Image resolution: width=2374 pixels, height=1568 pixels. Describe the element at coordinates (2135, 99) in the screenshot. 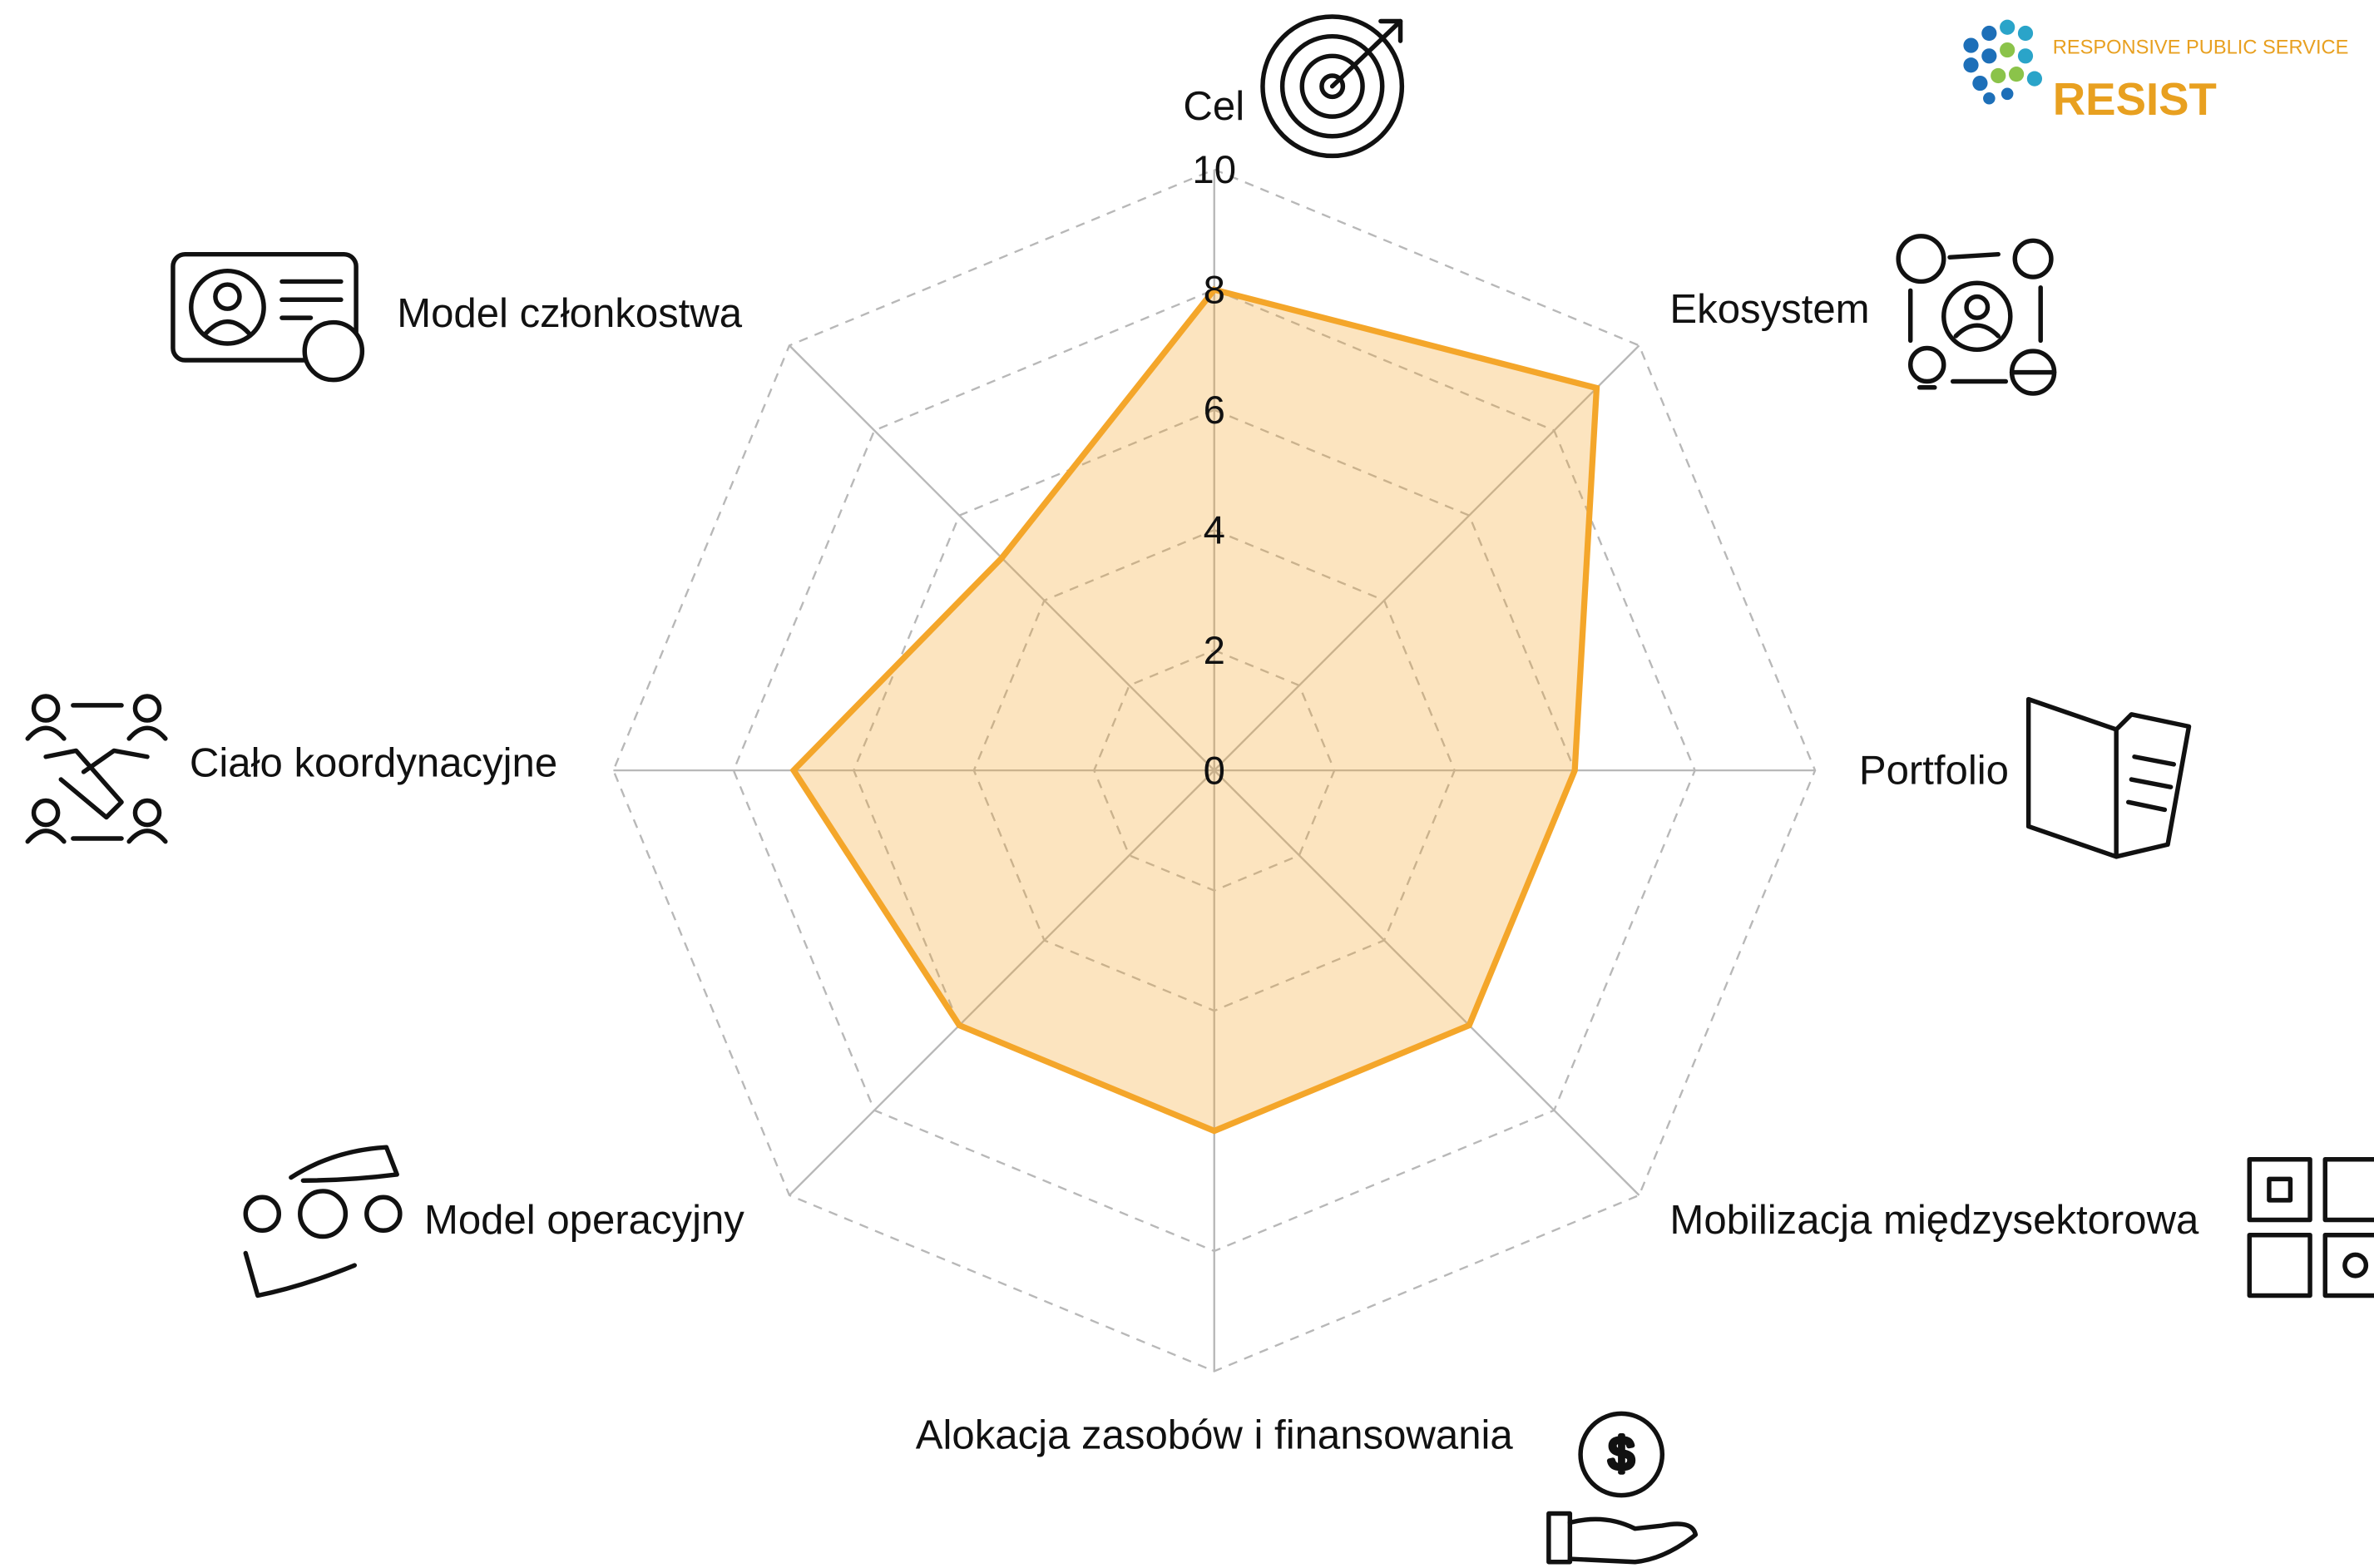

I see `logo-name: RESIST` at that location.